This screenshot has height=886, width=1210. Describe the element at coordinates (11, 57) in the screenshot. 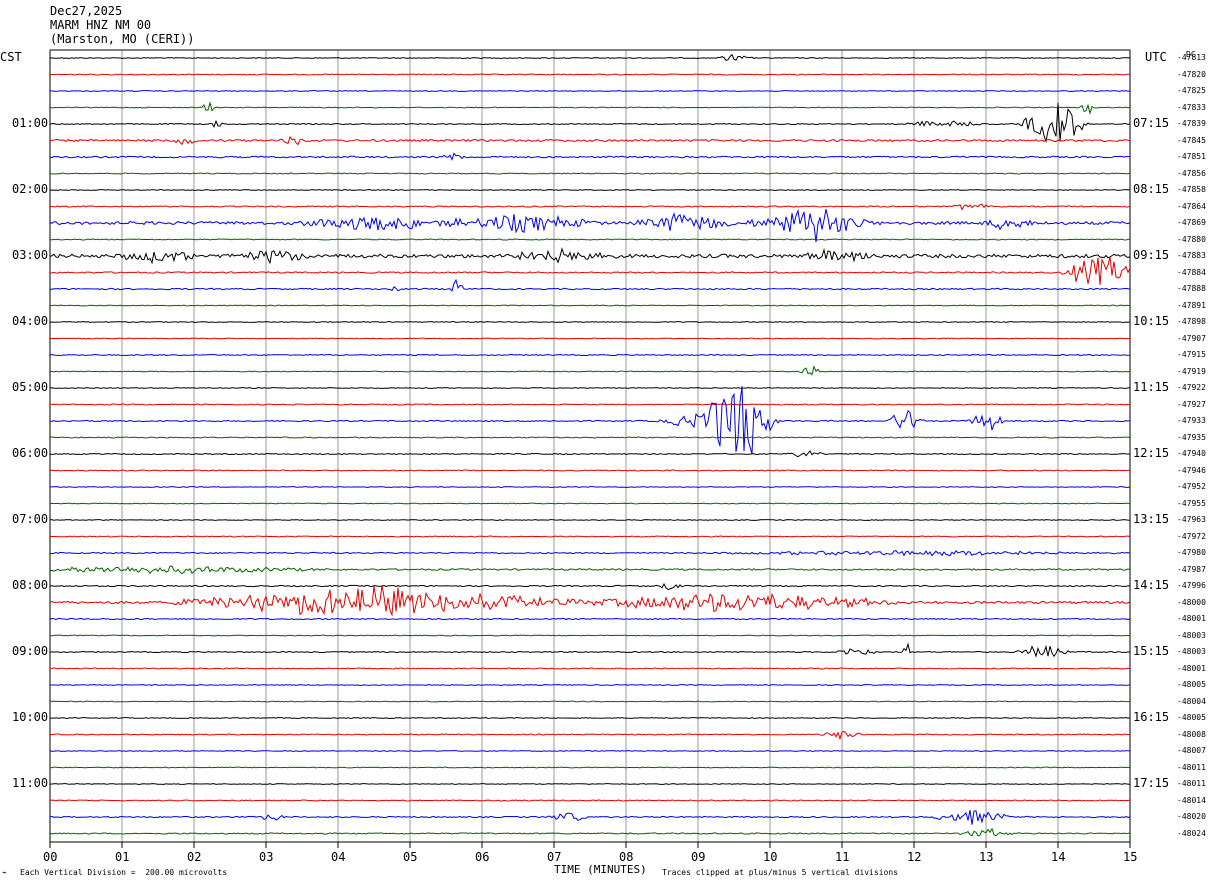

I see `left-timezone-label: CST` at that location.